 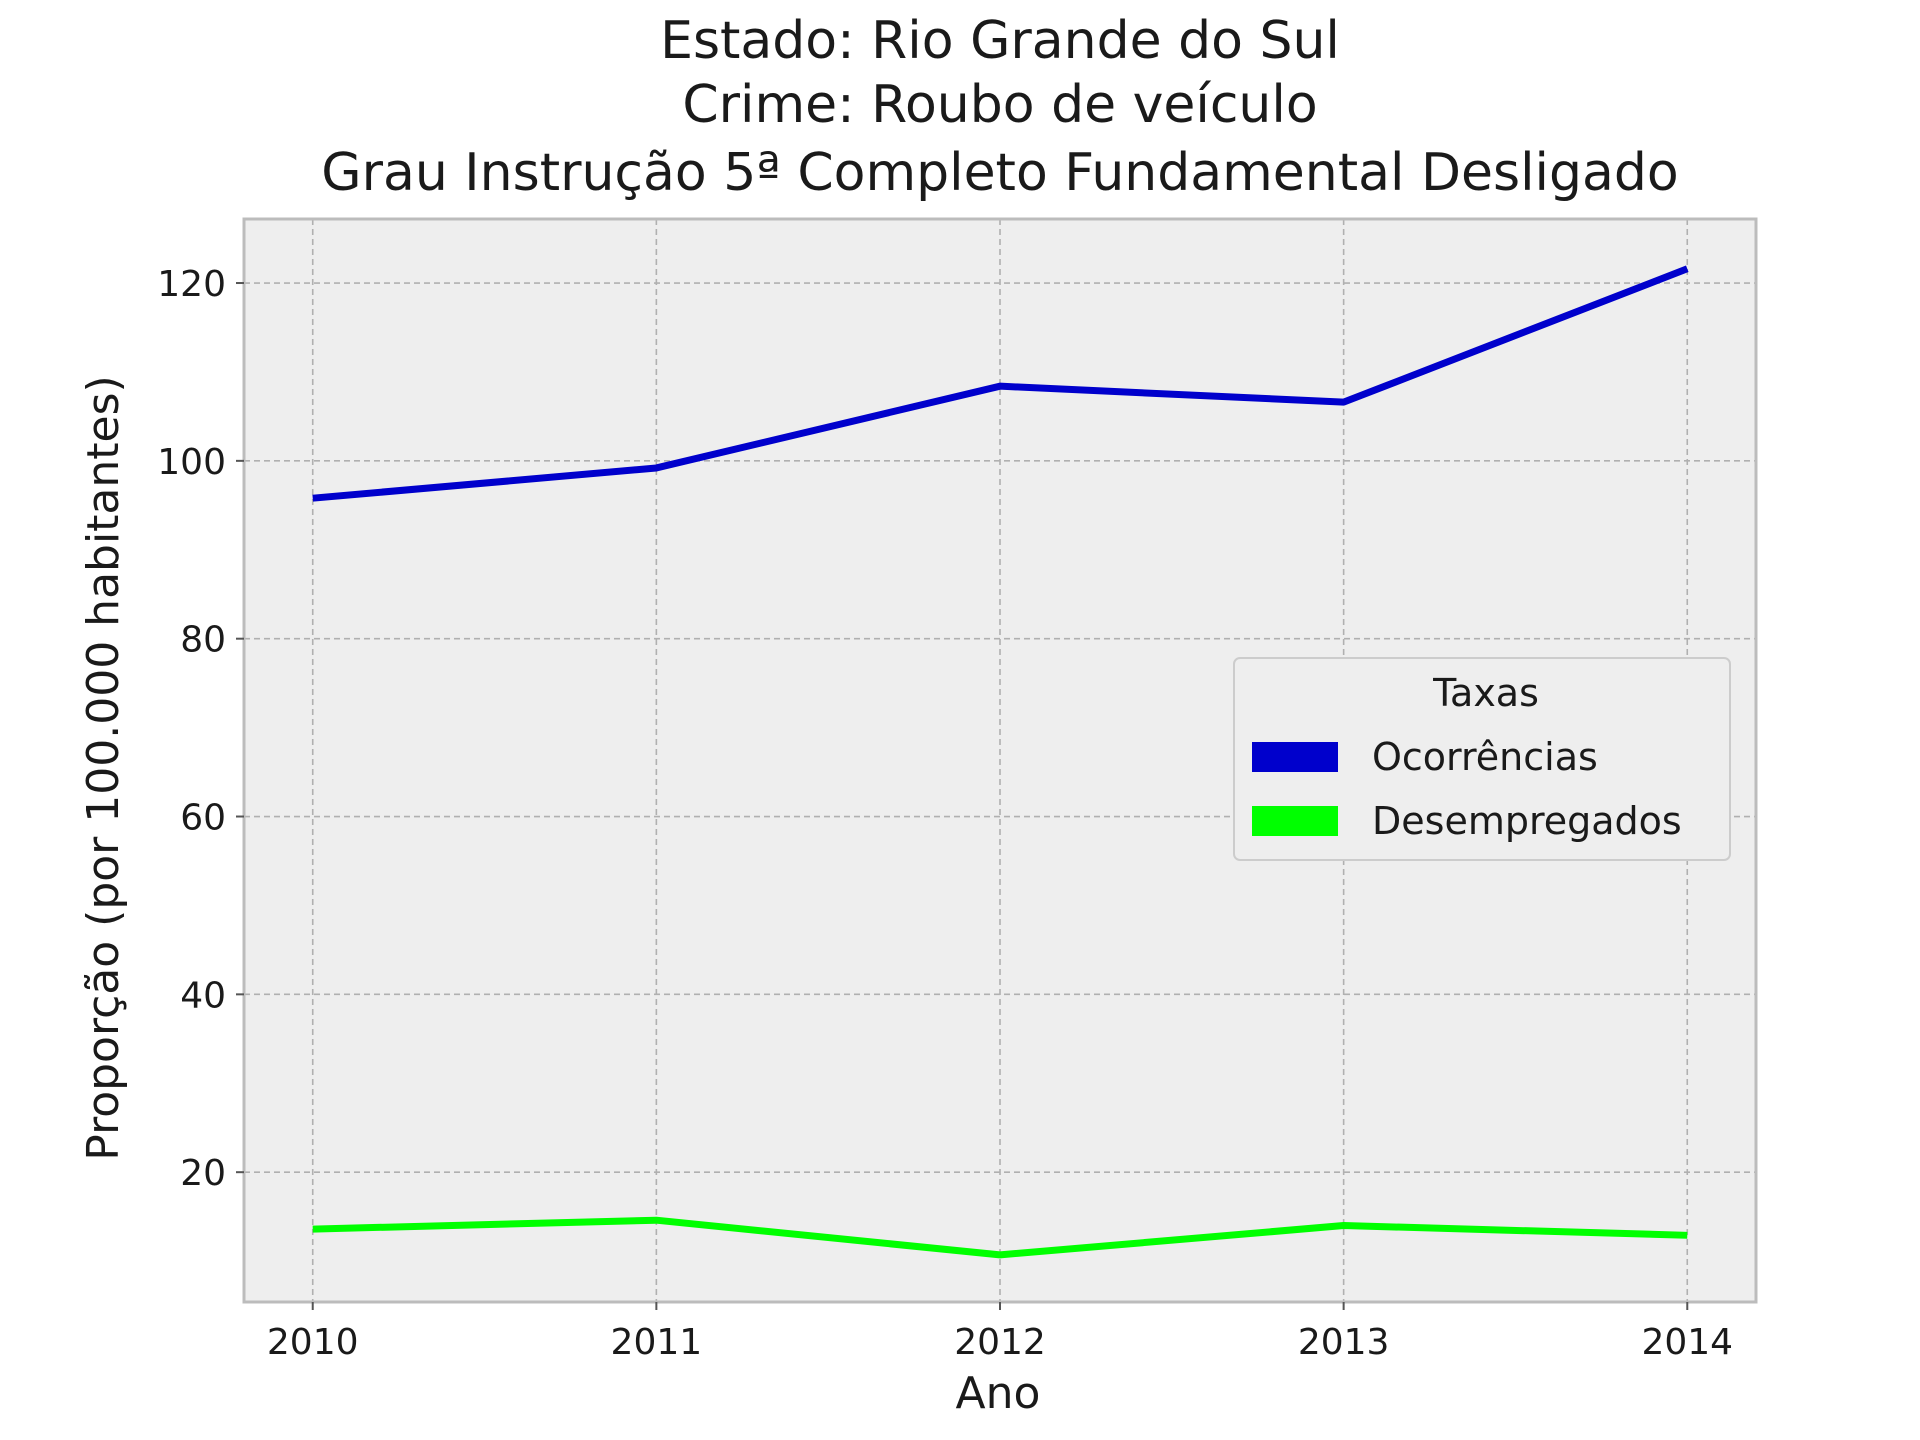 What do you see at coordinates (203, 1173) in the screenshot?
I see `y-tick-label-20: 20` at bounding box center [203, 1173].